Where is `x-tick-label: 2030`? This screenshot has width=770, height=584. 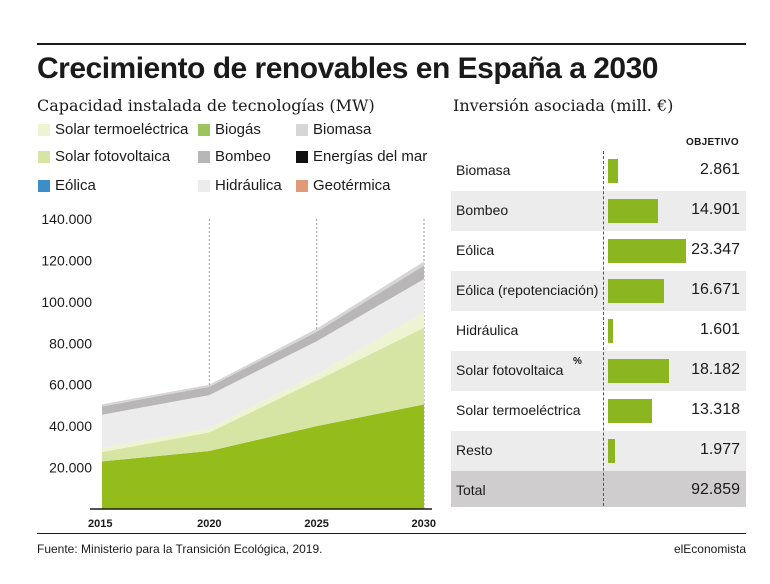 x-tick-label: 2030 is located at coordinates (424, 524).